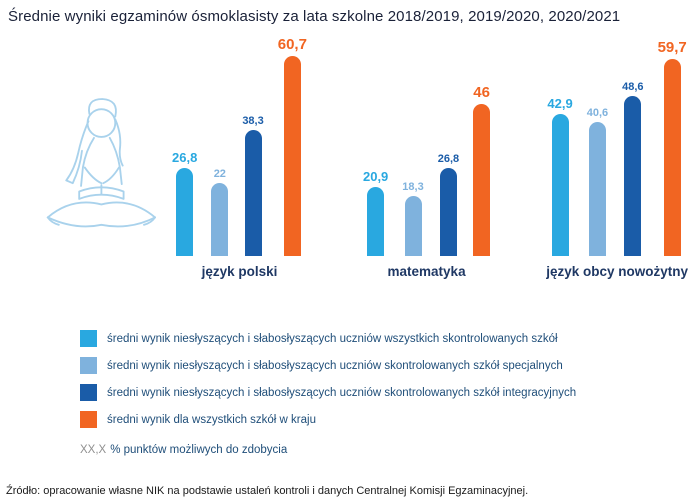  Describe the element at coordinates (239, 271) in the screenshot. I see `category-label: język polski` at that location.